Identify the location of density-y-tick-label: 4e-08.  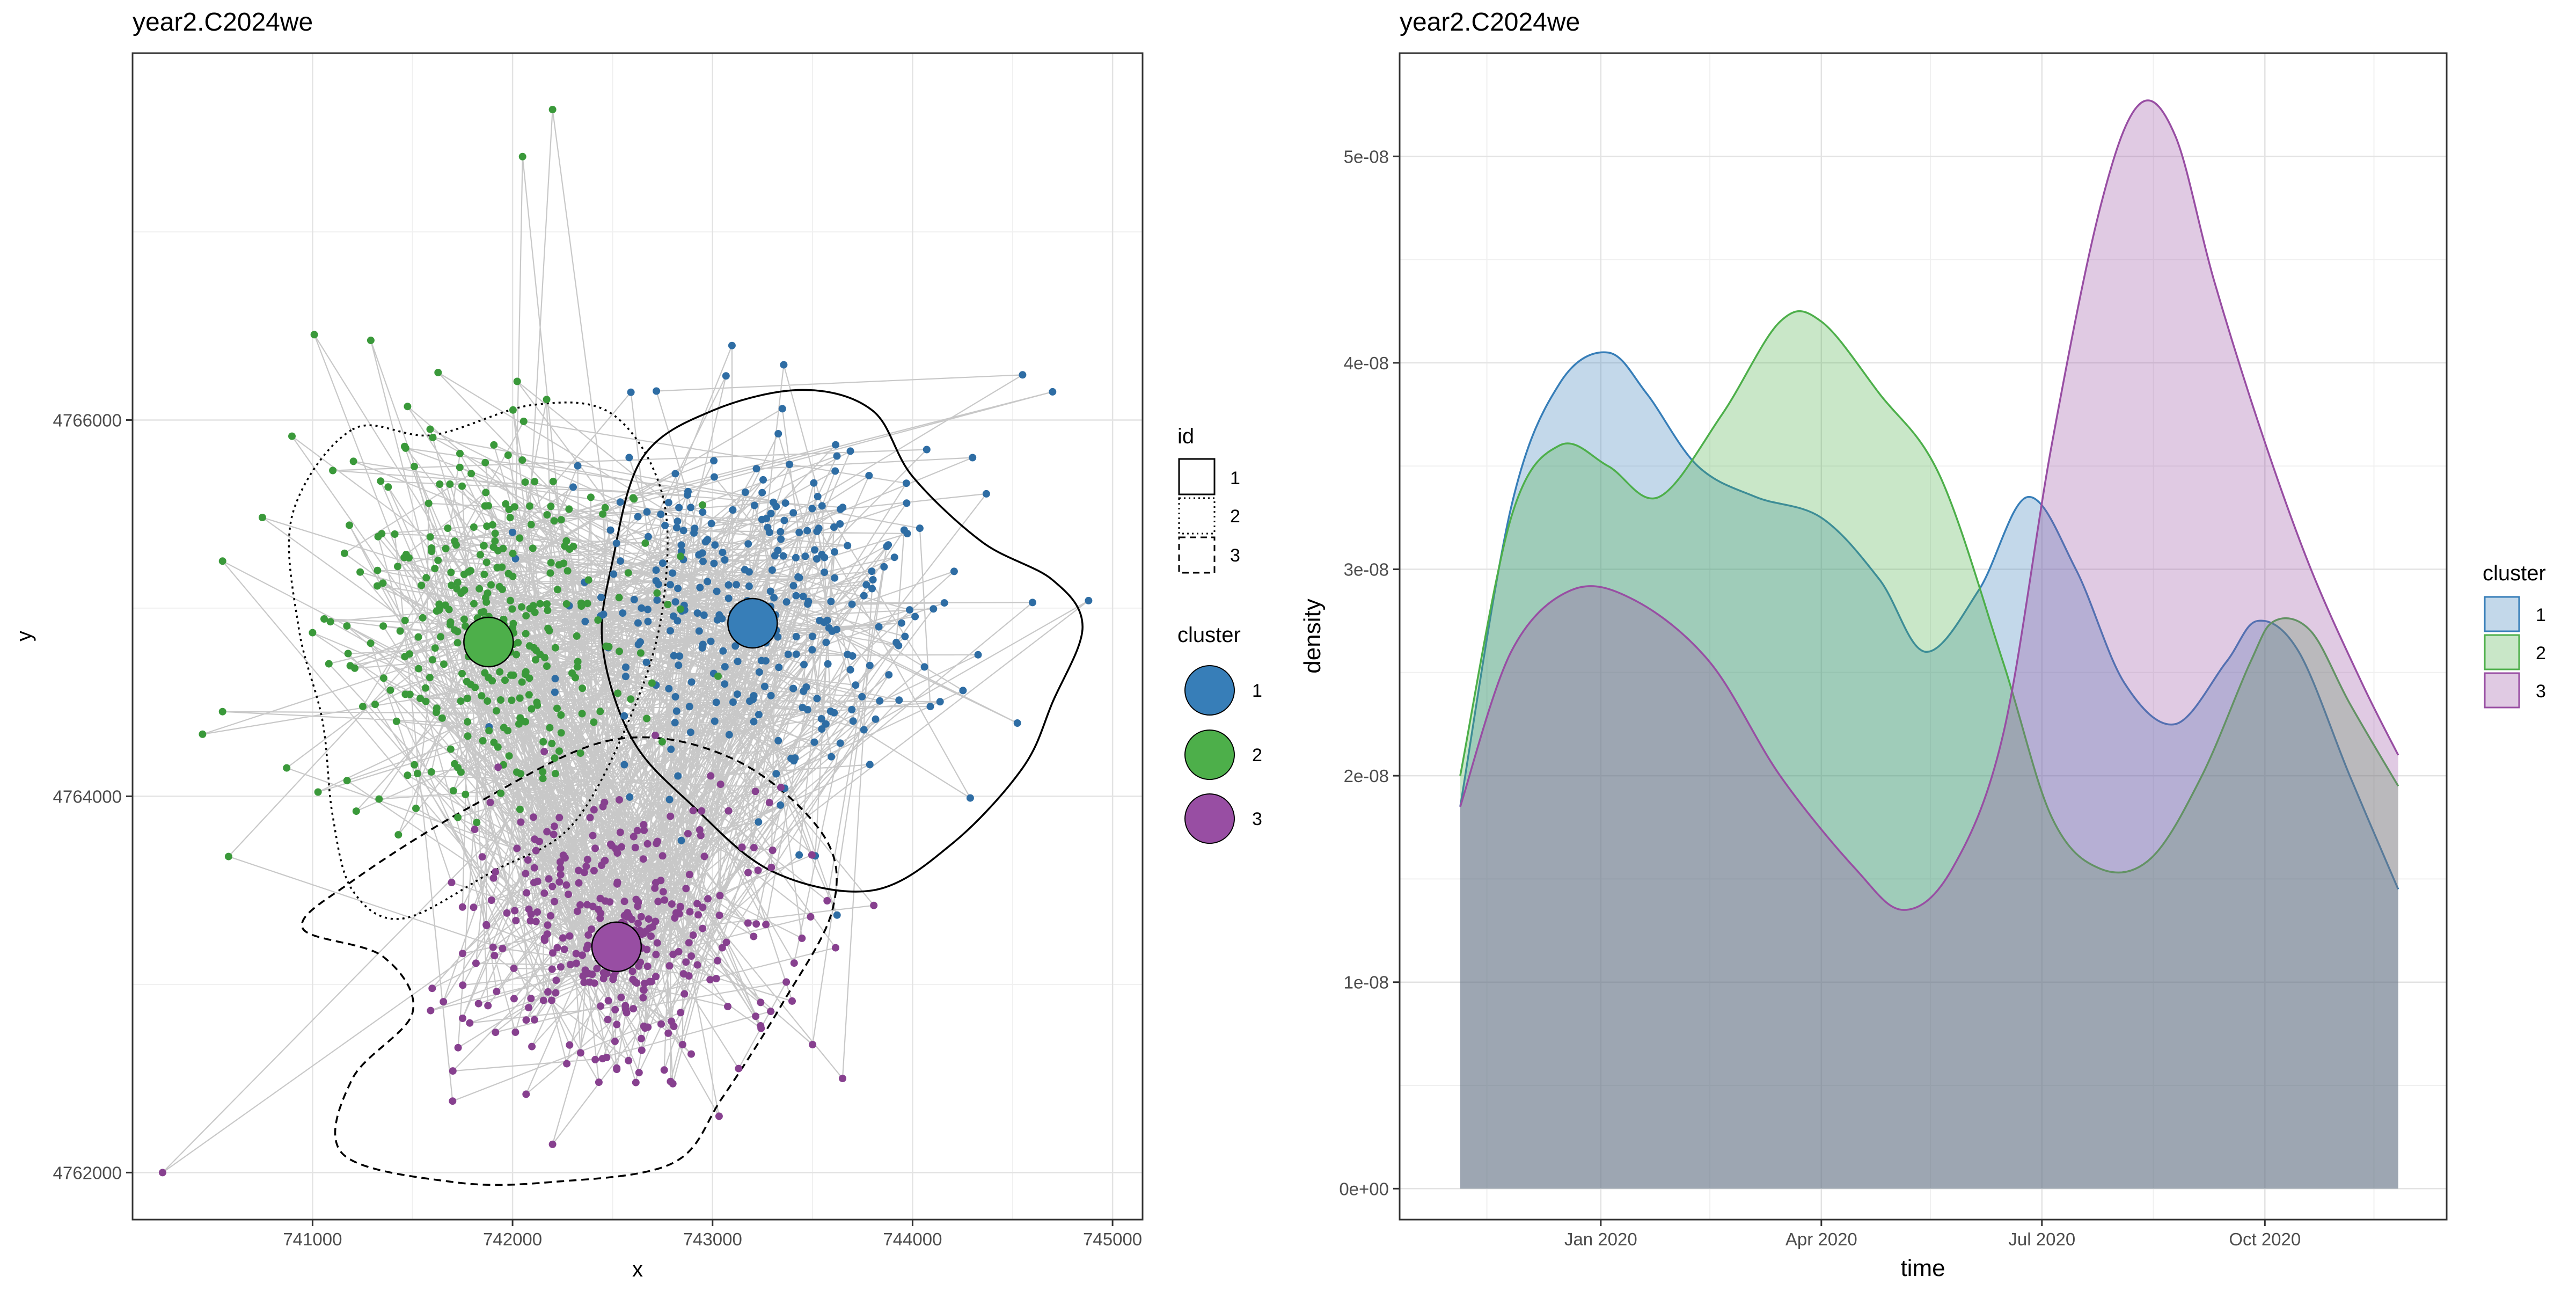
(1366, 363).